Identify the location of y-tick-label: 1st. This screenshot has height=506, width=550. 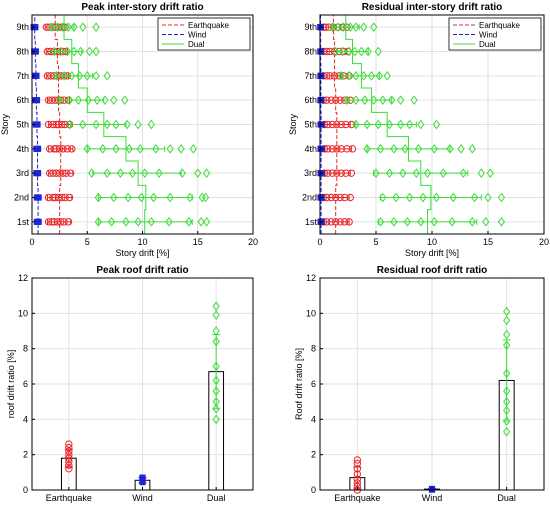
(23, 222).